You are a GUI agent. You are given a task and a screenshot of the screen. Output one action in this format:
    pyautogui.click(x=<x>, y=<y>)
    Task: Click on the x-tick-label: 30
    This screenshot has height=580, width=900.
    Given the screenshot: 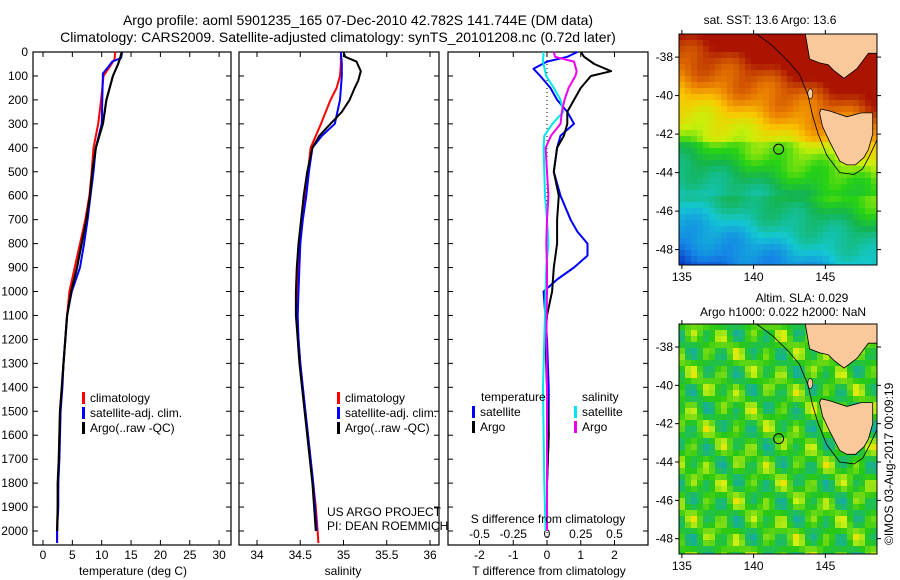 What is the action you would take?
    pyautogui.click(x=219, y=555)
    